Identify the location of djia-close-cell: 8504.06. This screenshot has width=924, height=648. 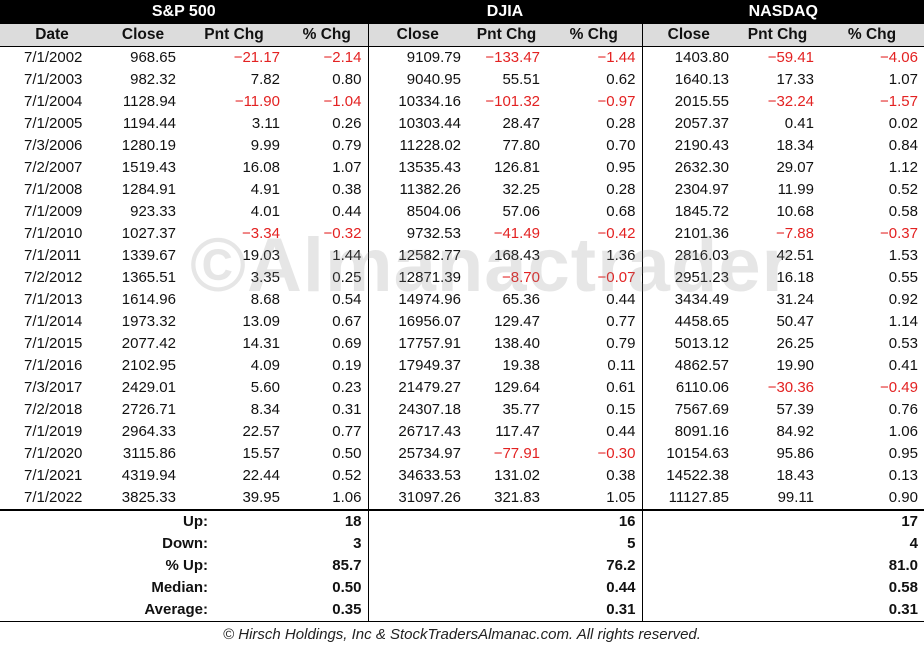
(417, 212).